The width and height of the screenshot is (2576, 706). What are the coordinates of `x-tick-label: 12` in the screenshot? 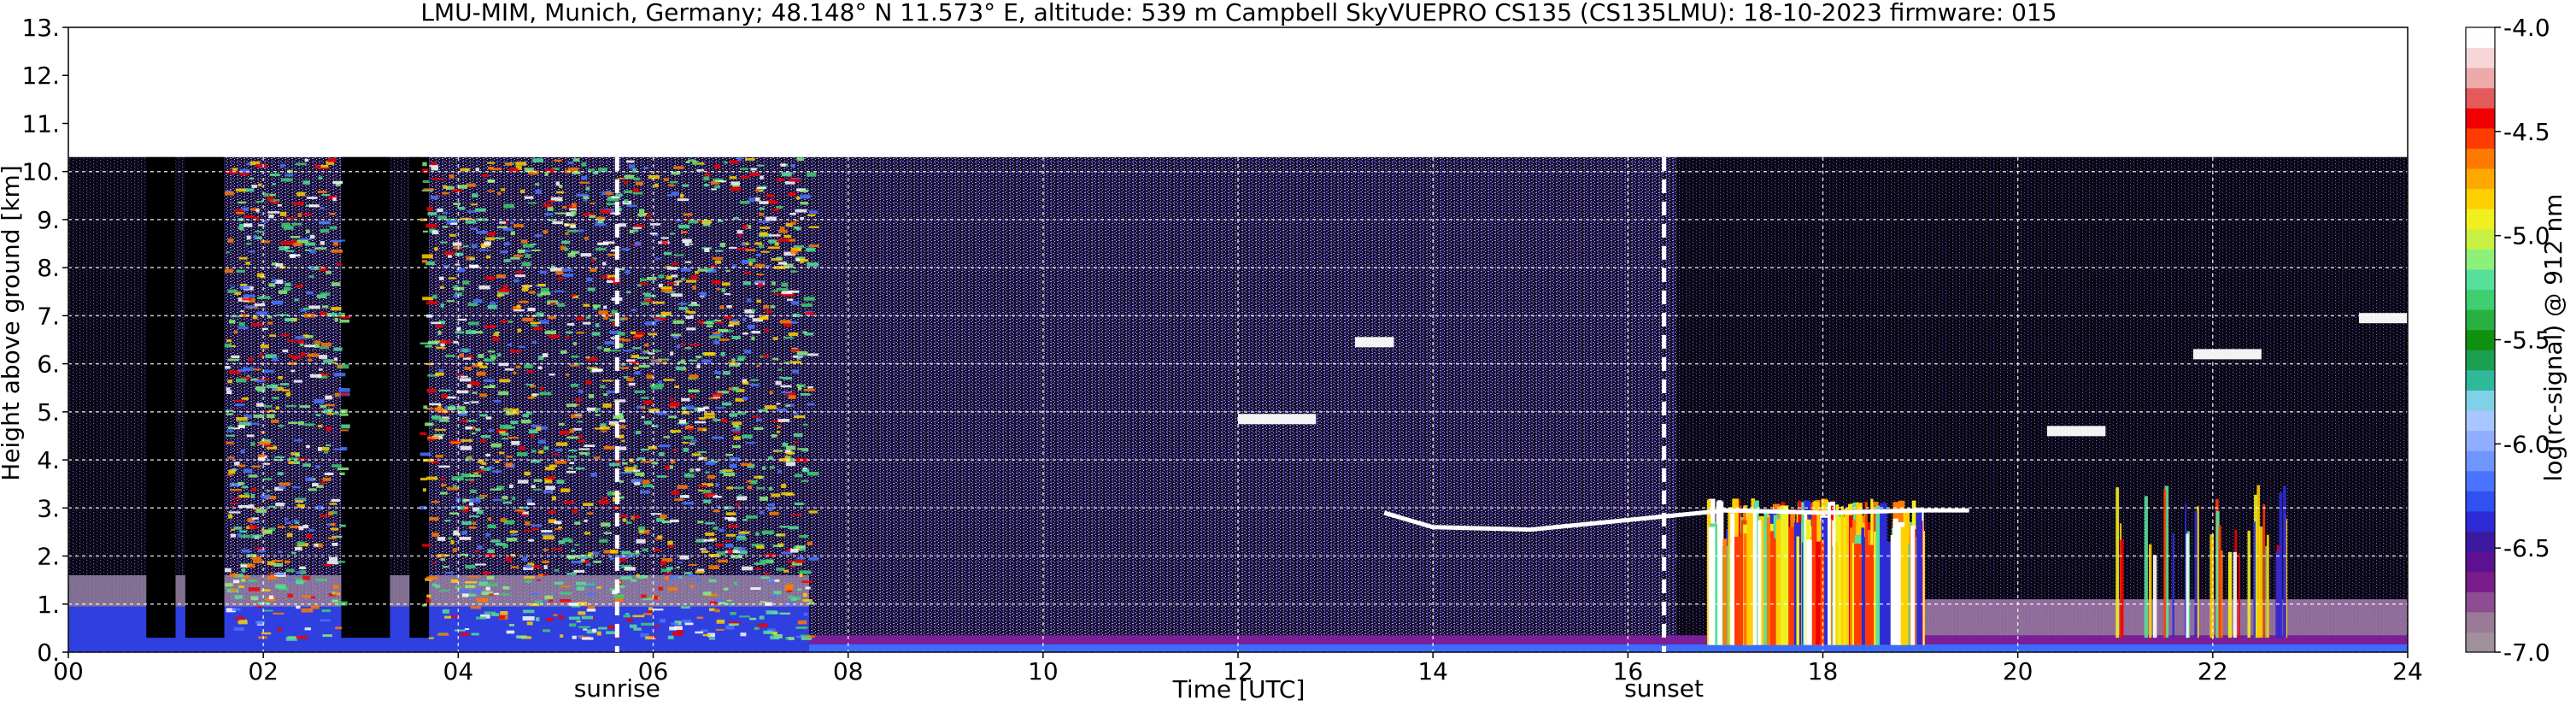 It's located at (1238, 671).